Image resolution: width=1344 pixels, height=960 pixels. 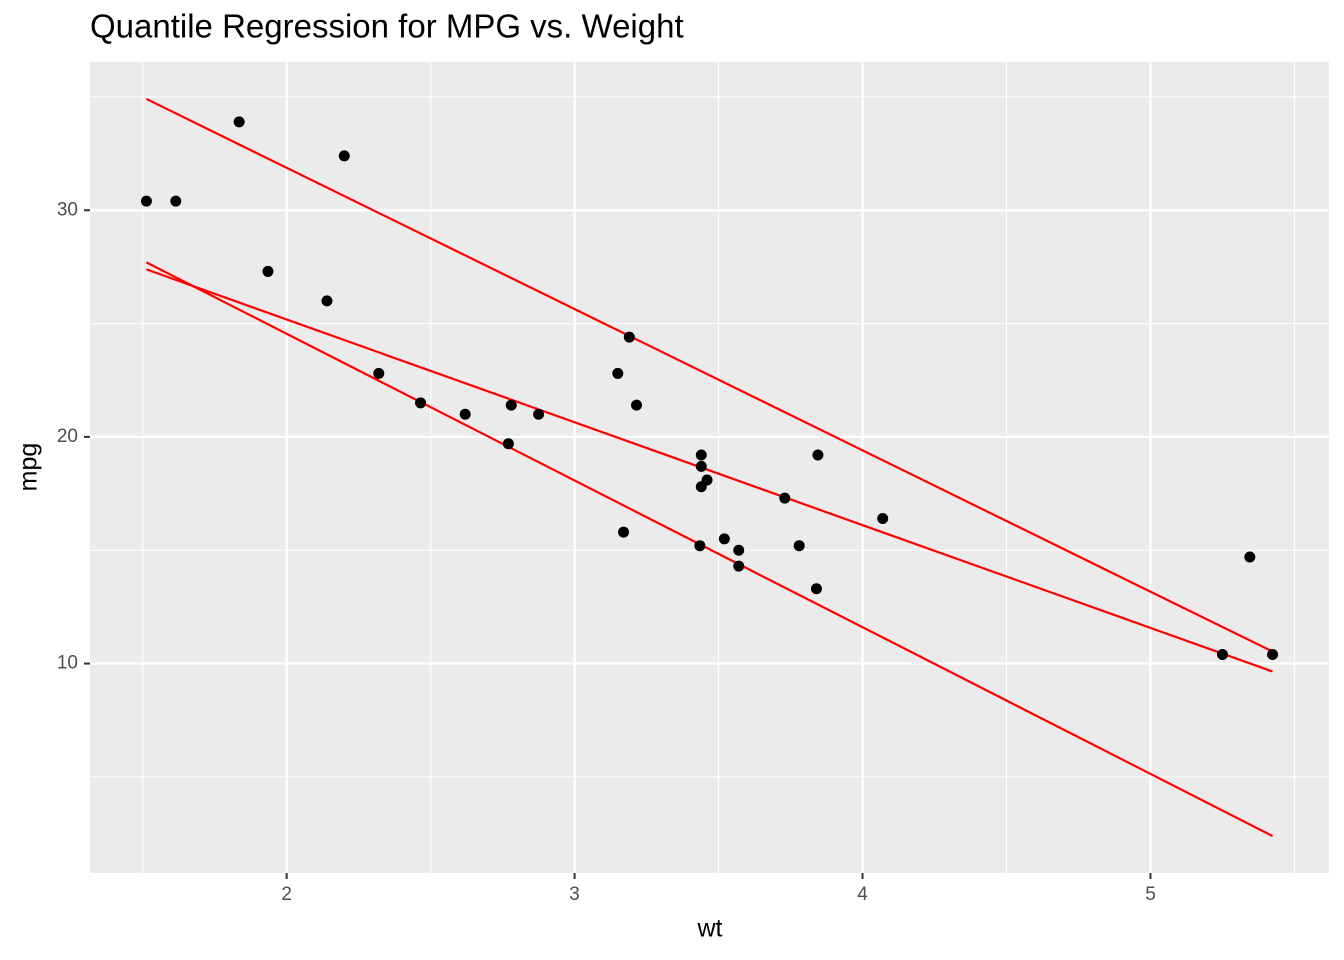 I want to click on x-tick-label: 4, so click(x=862, y=894).